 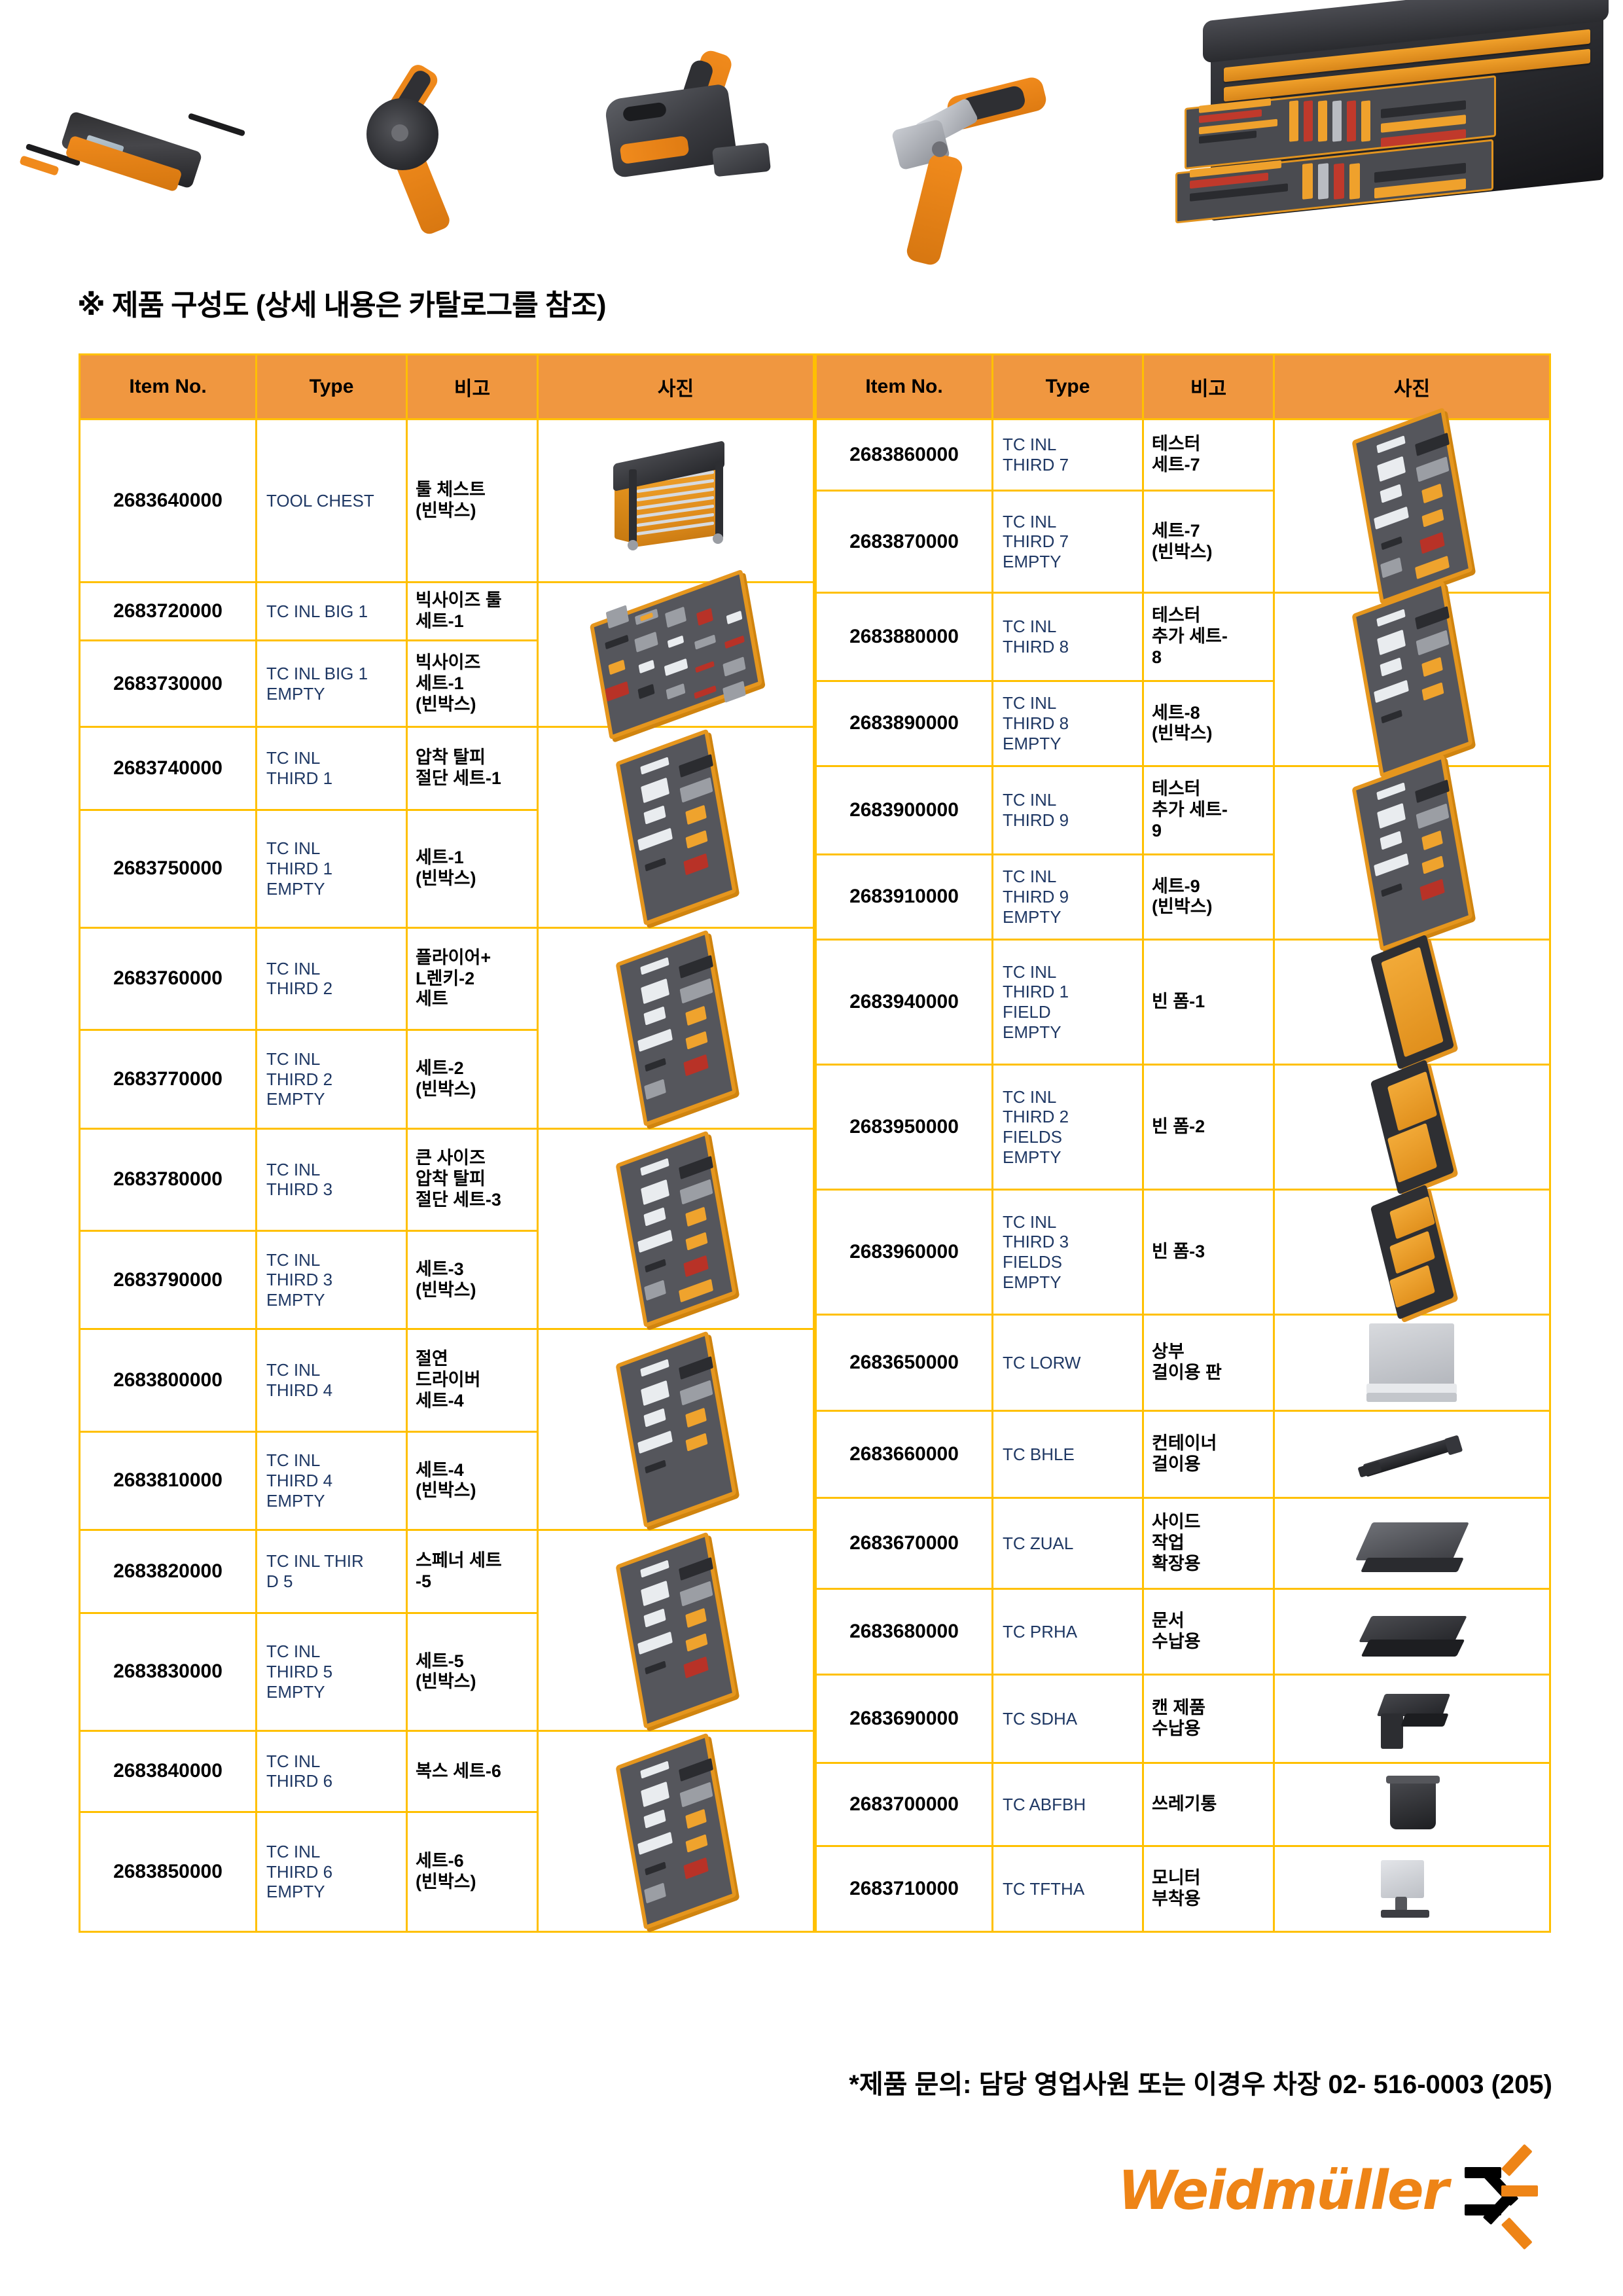 I want to click on cell-type: TC INL THIRD 8, so click(x=1067, y=637).